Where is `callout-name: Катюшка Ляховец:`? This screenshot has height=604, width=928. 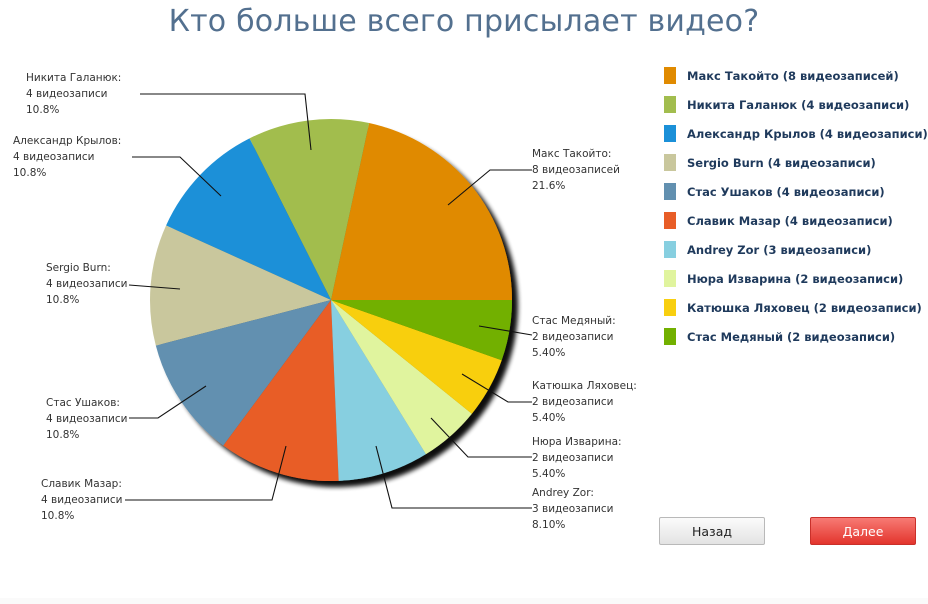 callout-name: Катюшка Ляховец: is located at coordinates (584, 386).